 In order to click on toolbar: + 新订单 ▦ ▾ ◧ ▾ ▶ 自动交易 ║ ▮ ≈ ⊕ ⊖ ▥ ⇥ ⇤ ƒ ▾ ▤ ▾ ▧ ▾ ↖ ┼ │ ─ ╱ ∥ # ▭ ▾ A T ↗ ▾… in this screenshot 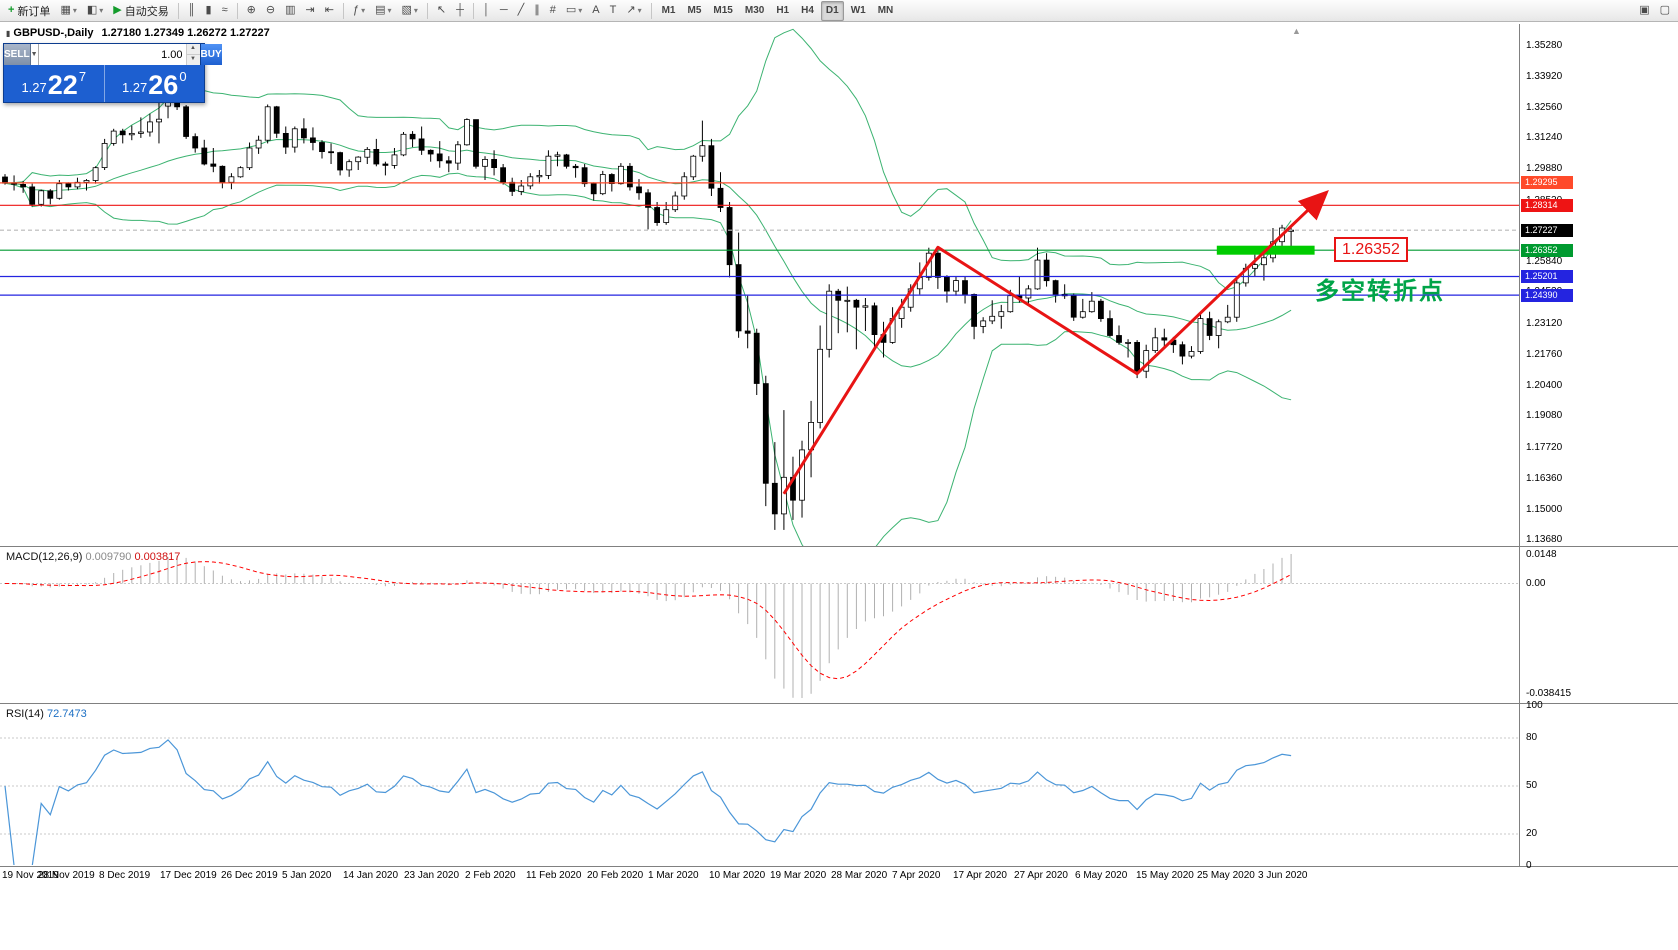, I will do `click(839, 11)`.